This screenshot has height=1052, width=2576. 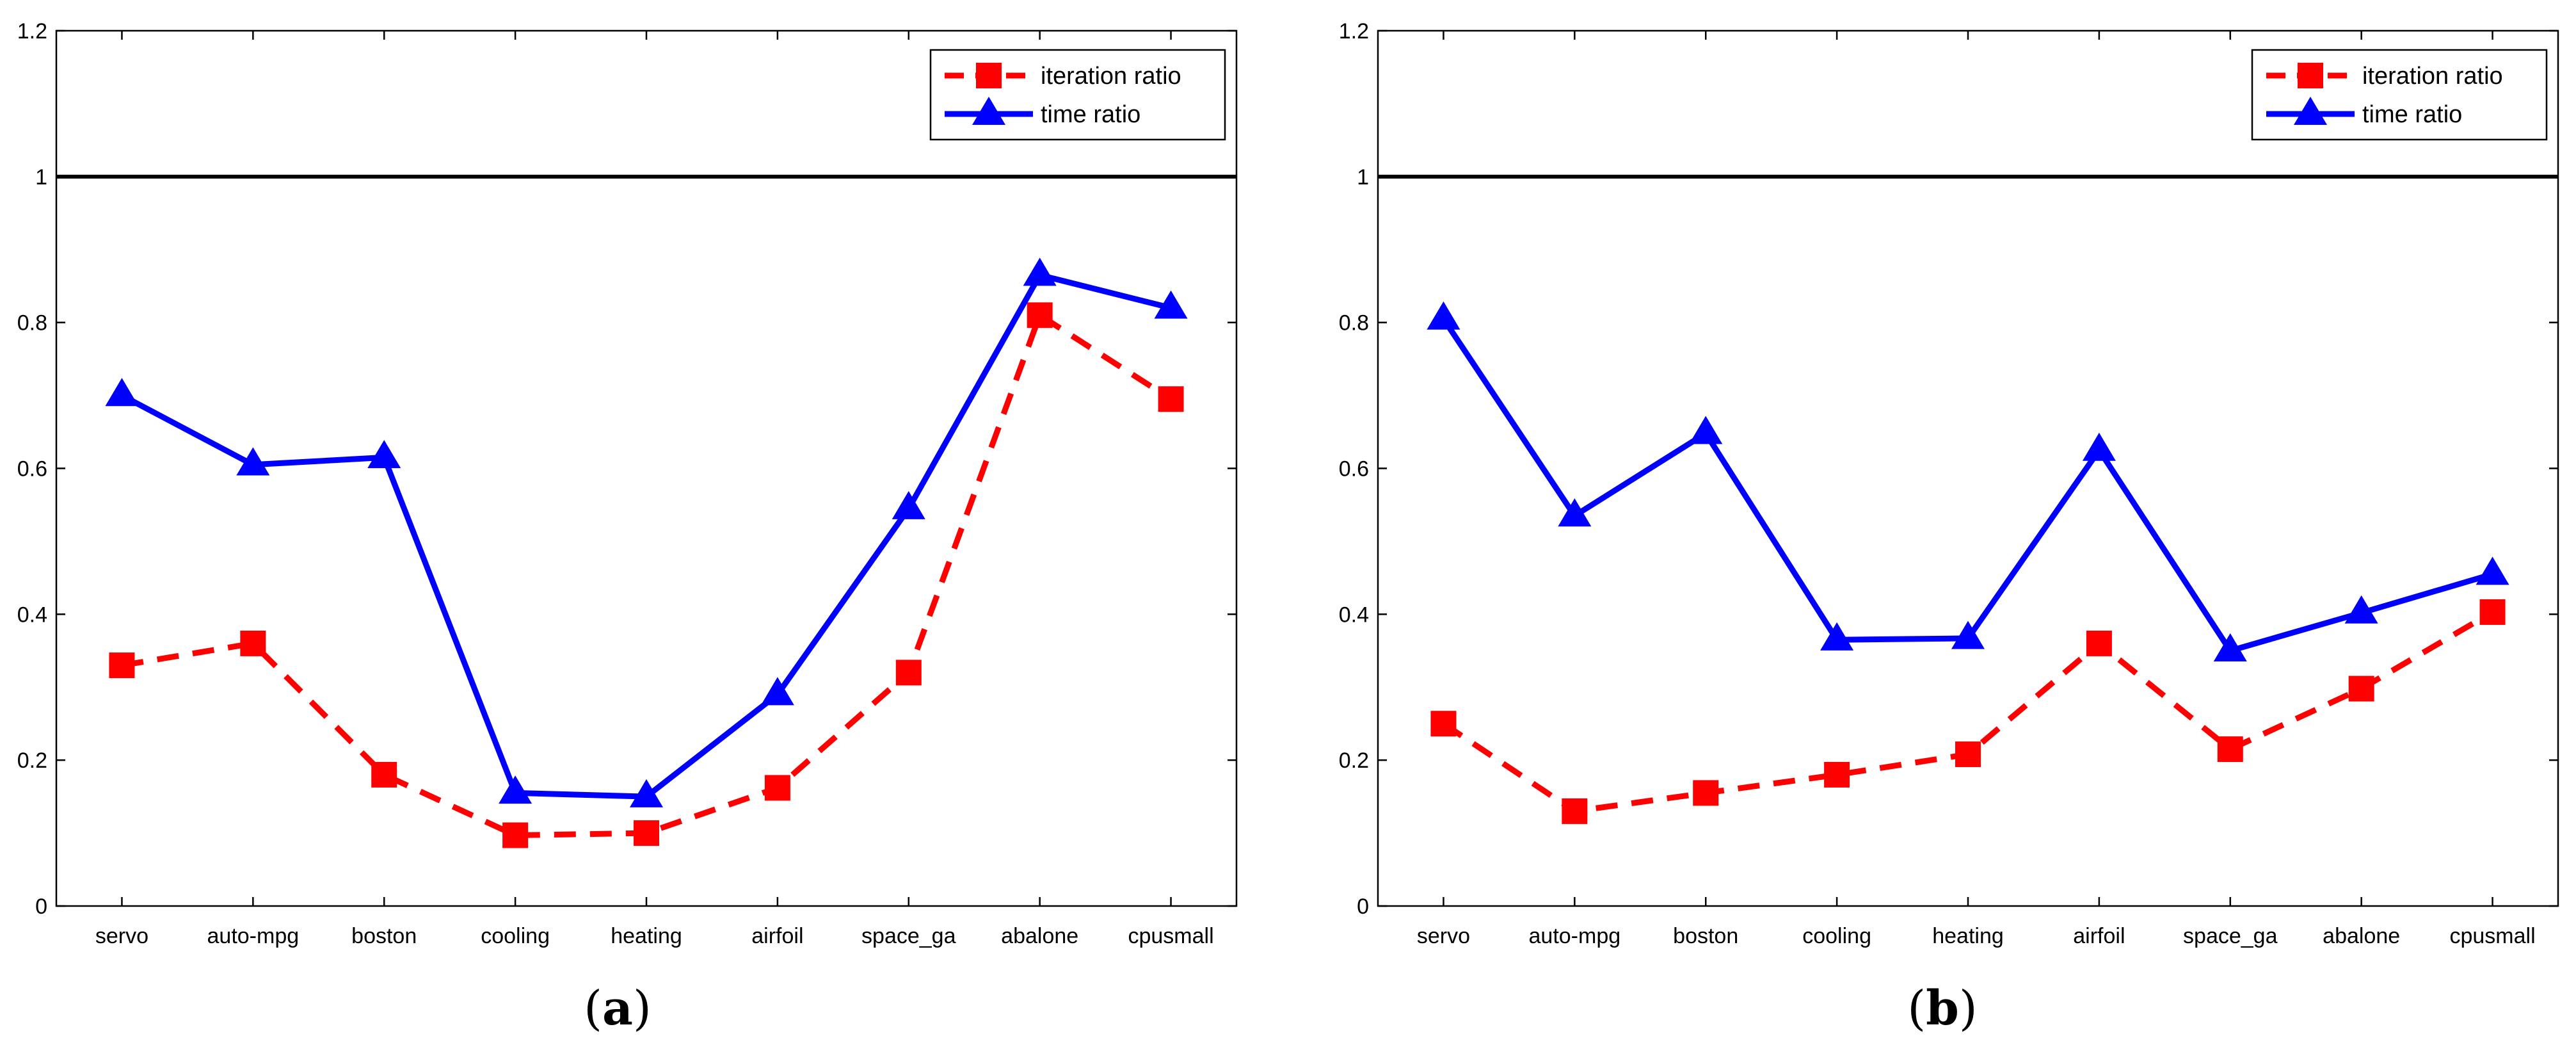 I want to click on panel-letter: b, so click(x=1942, y=1008).